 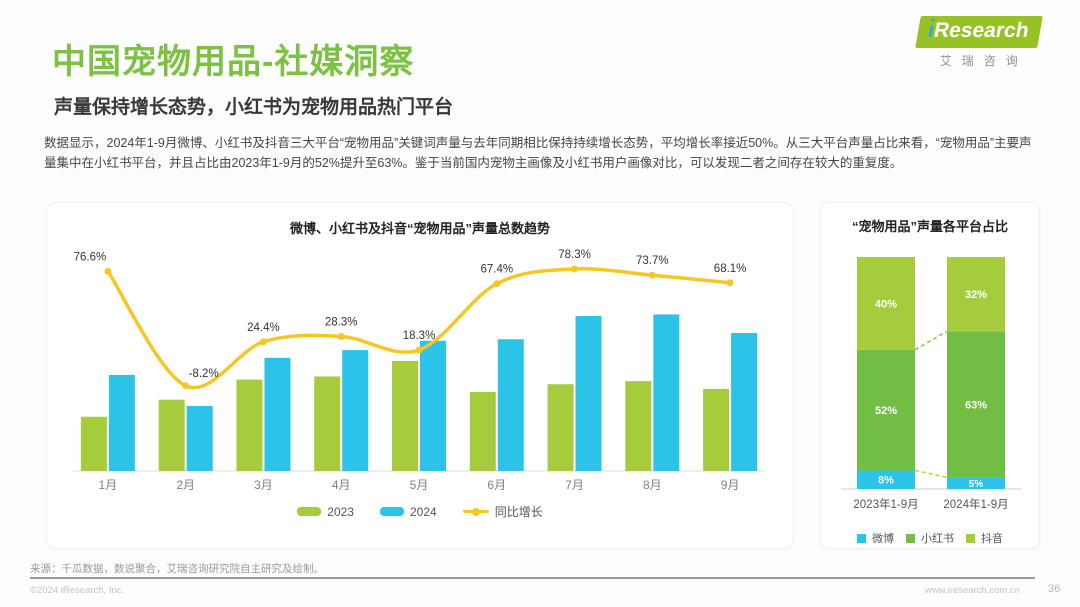 I want to click on legend-item-xiaohongshu: 小红书, so click(x=930, y=538).